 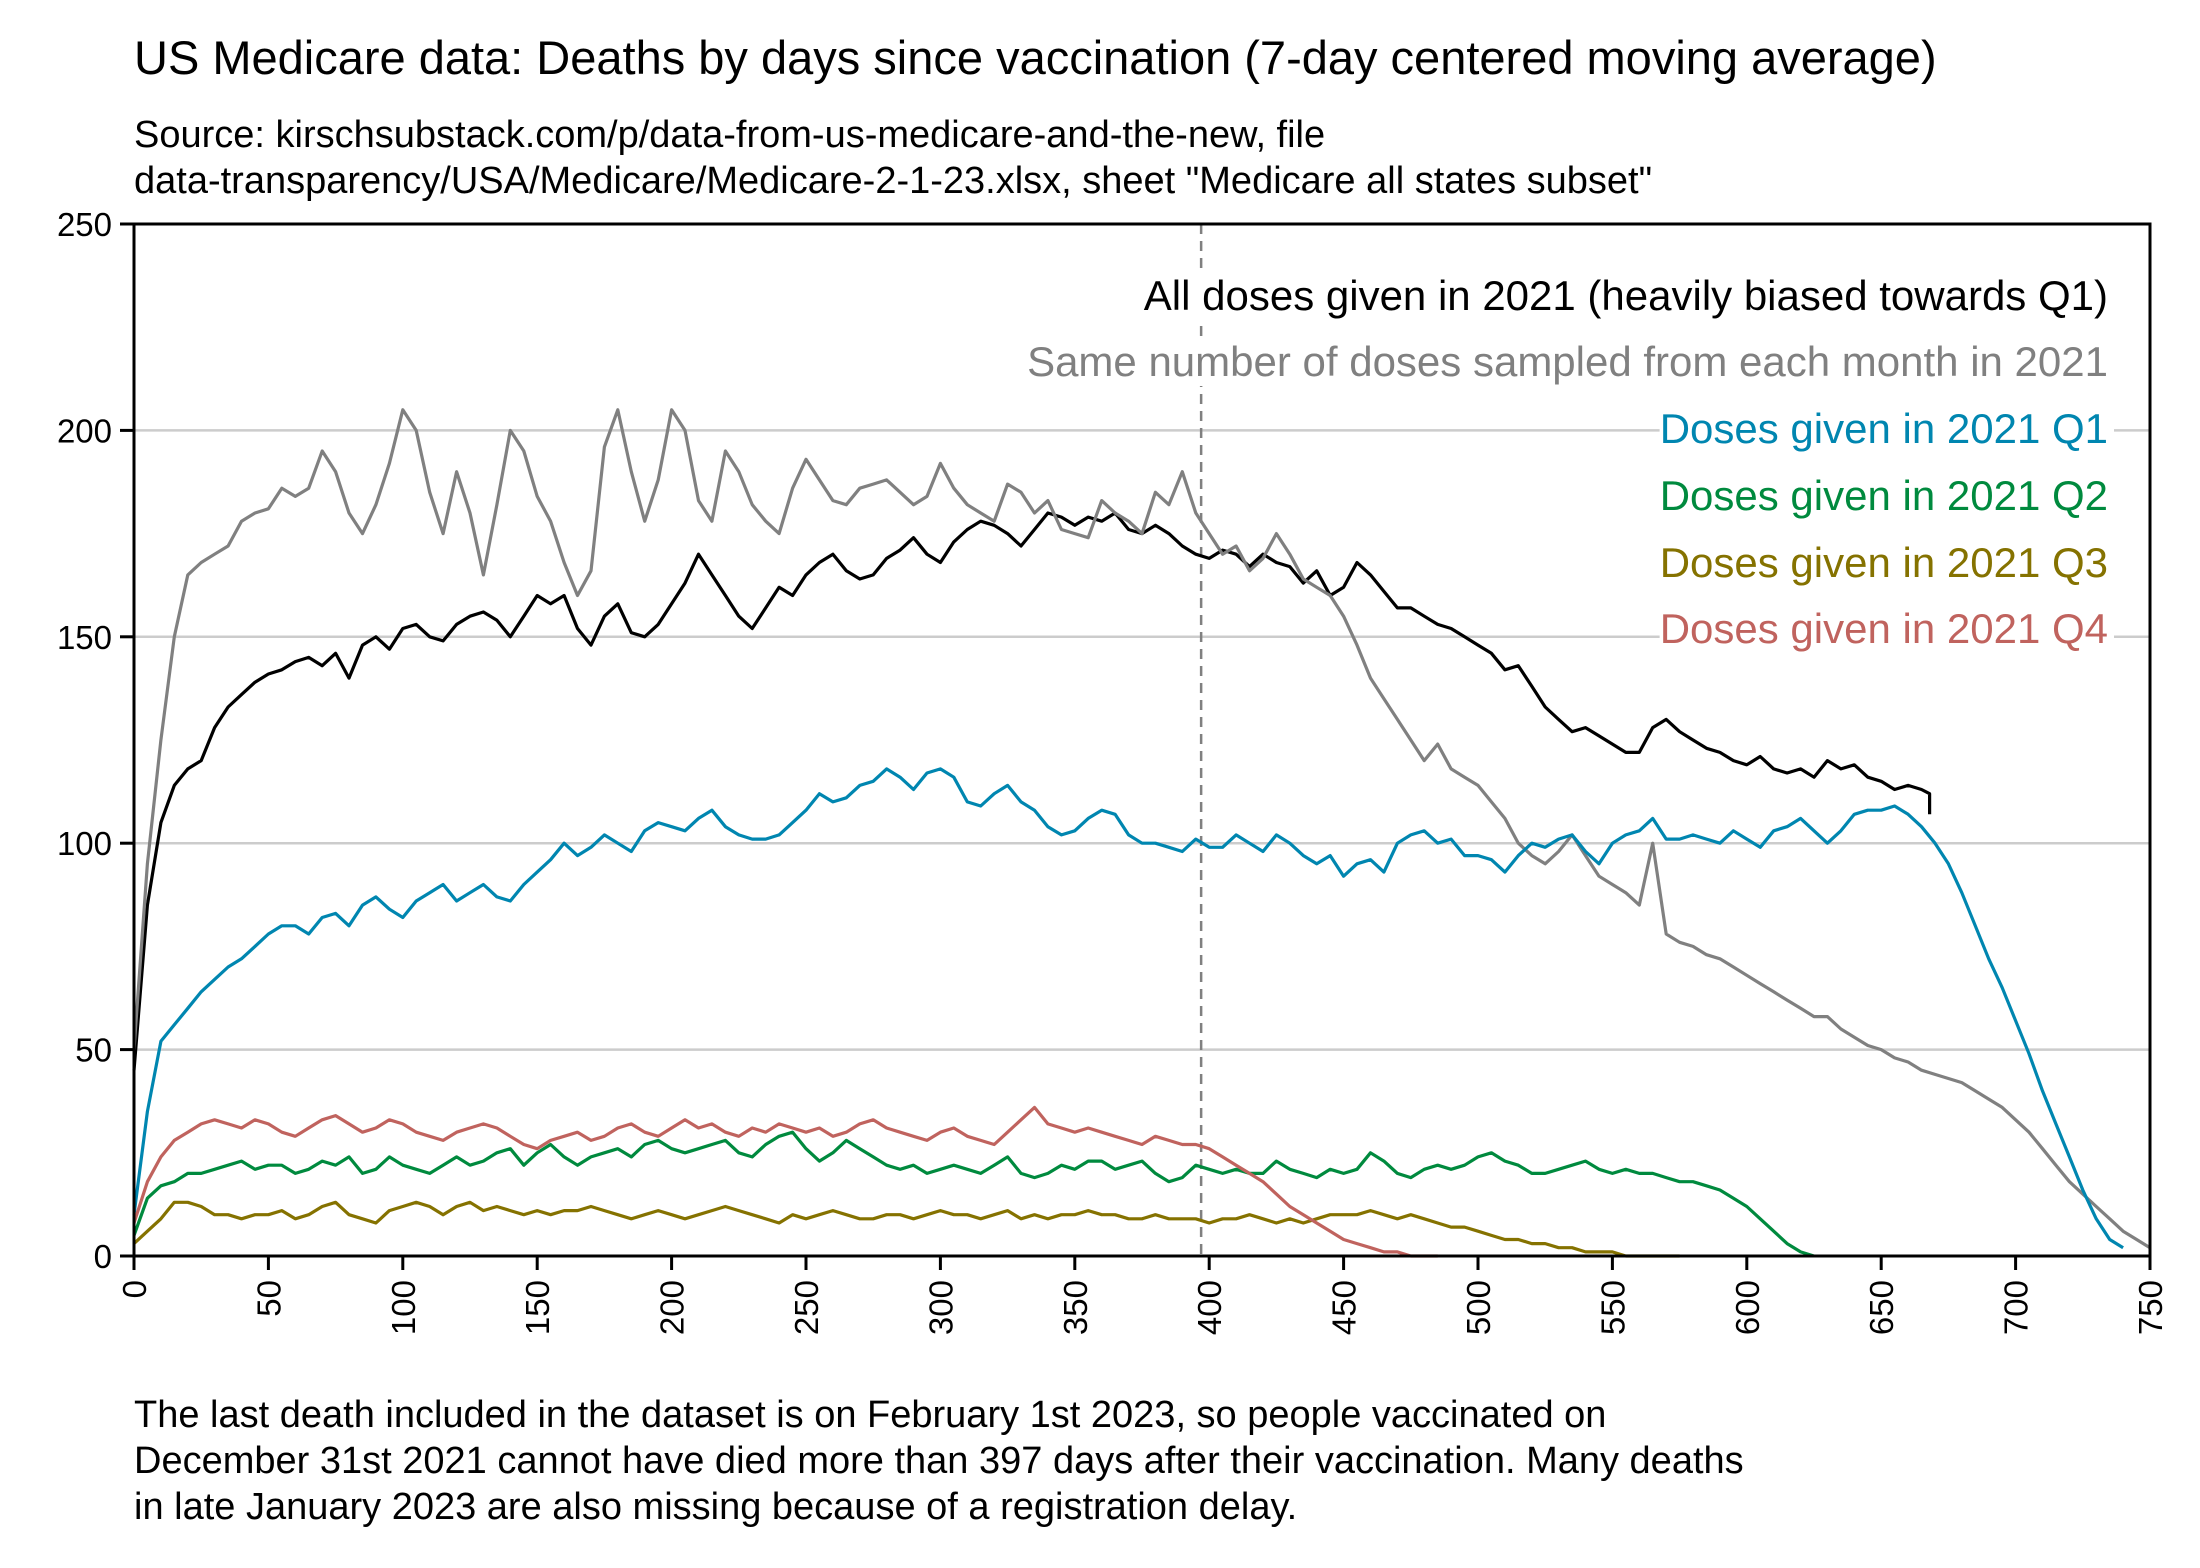 I want to click on x-tick-label-700: 700, so click(x=2016, y=1307).